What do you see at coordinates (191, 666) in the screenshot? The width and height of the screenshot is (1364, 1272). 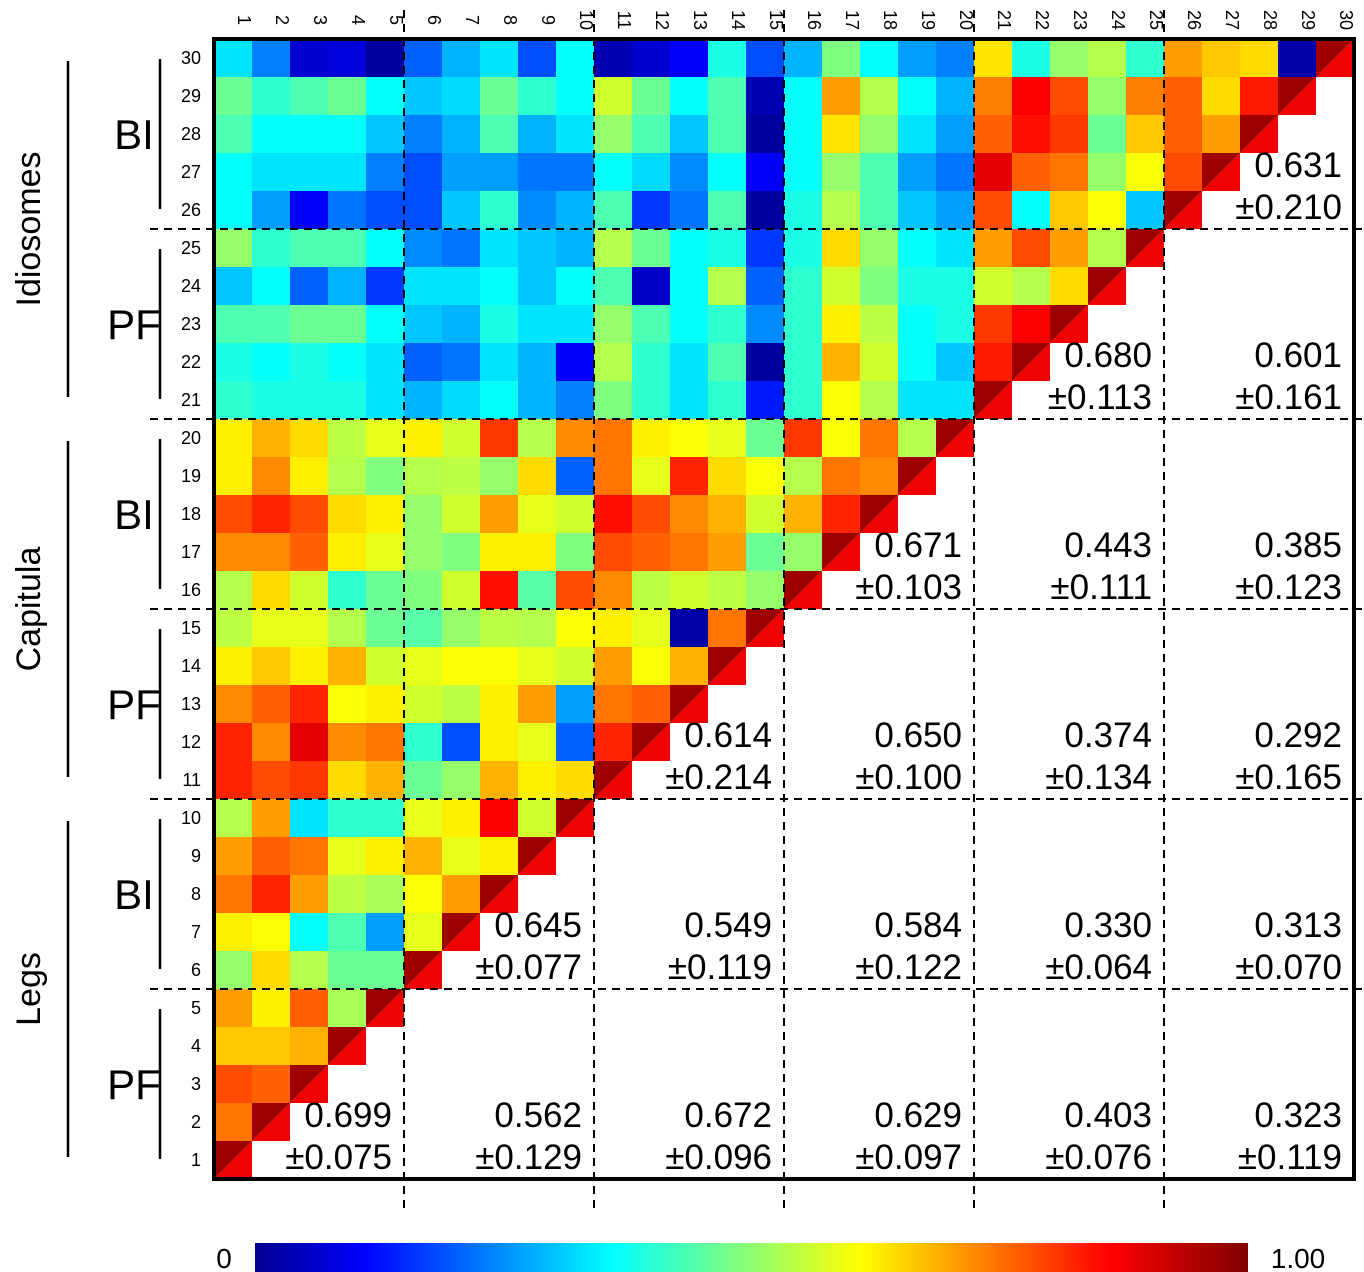 I see `y-tick-label: 14` at bounding box center [191, 666].